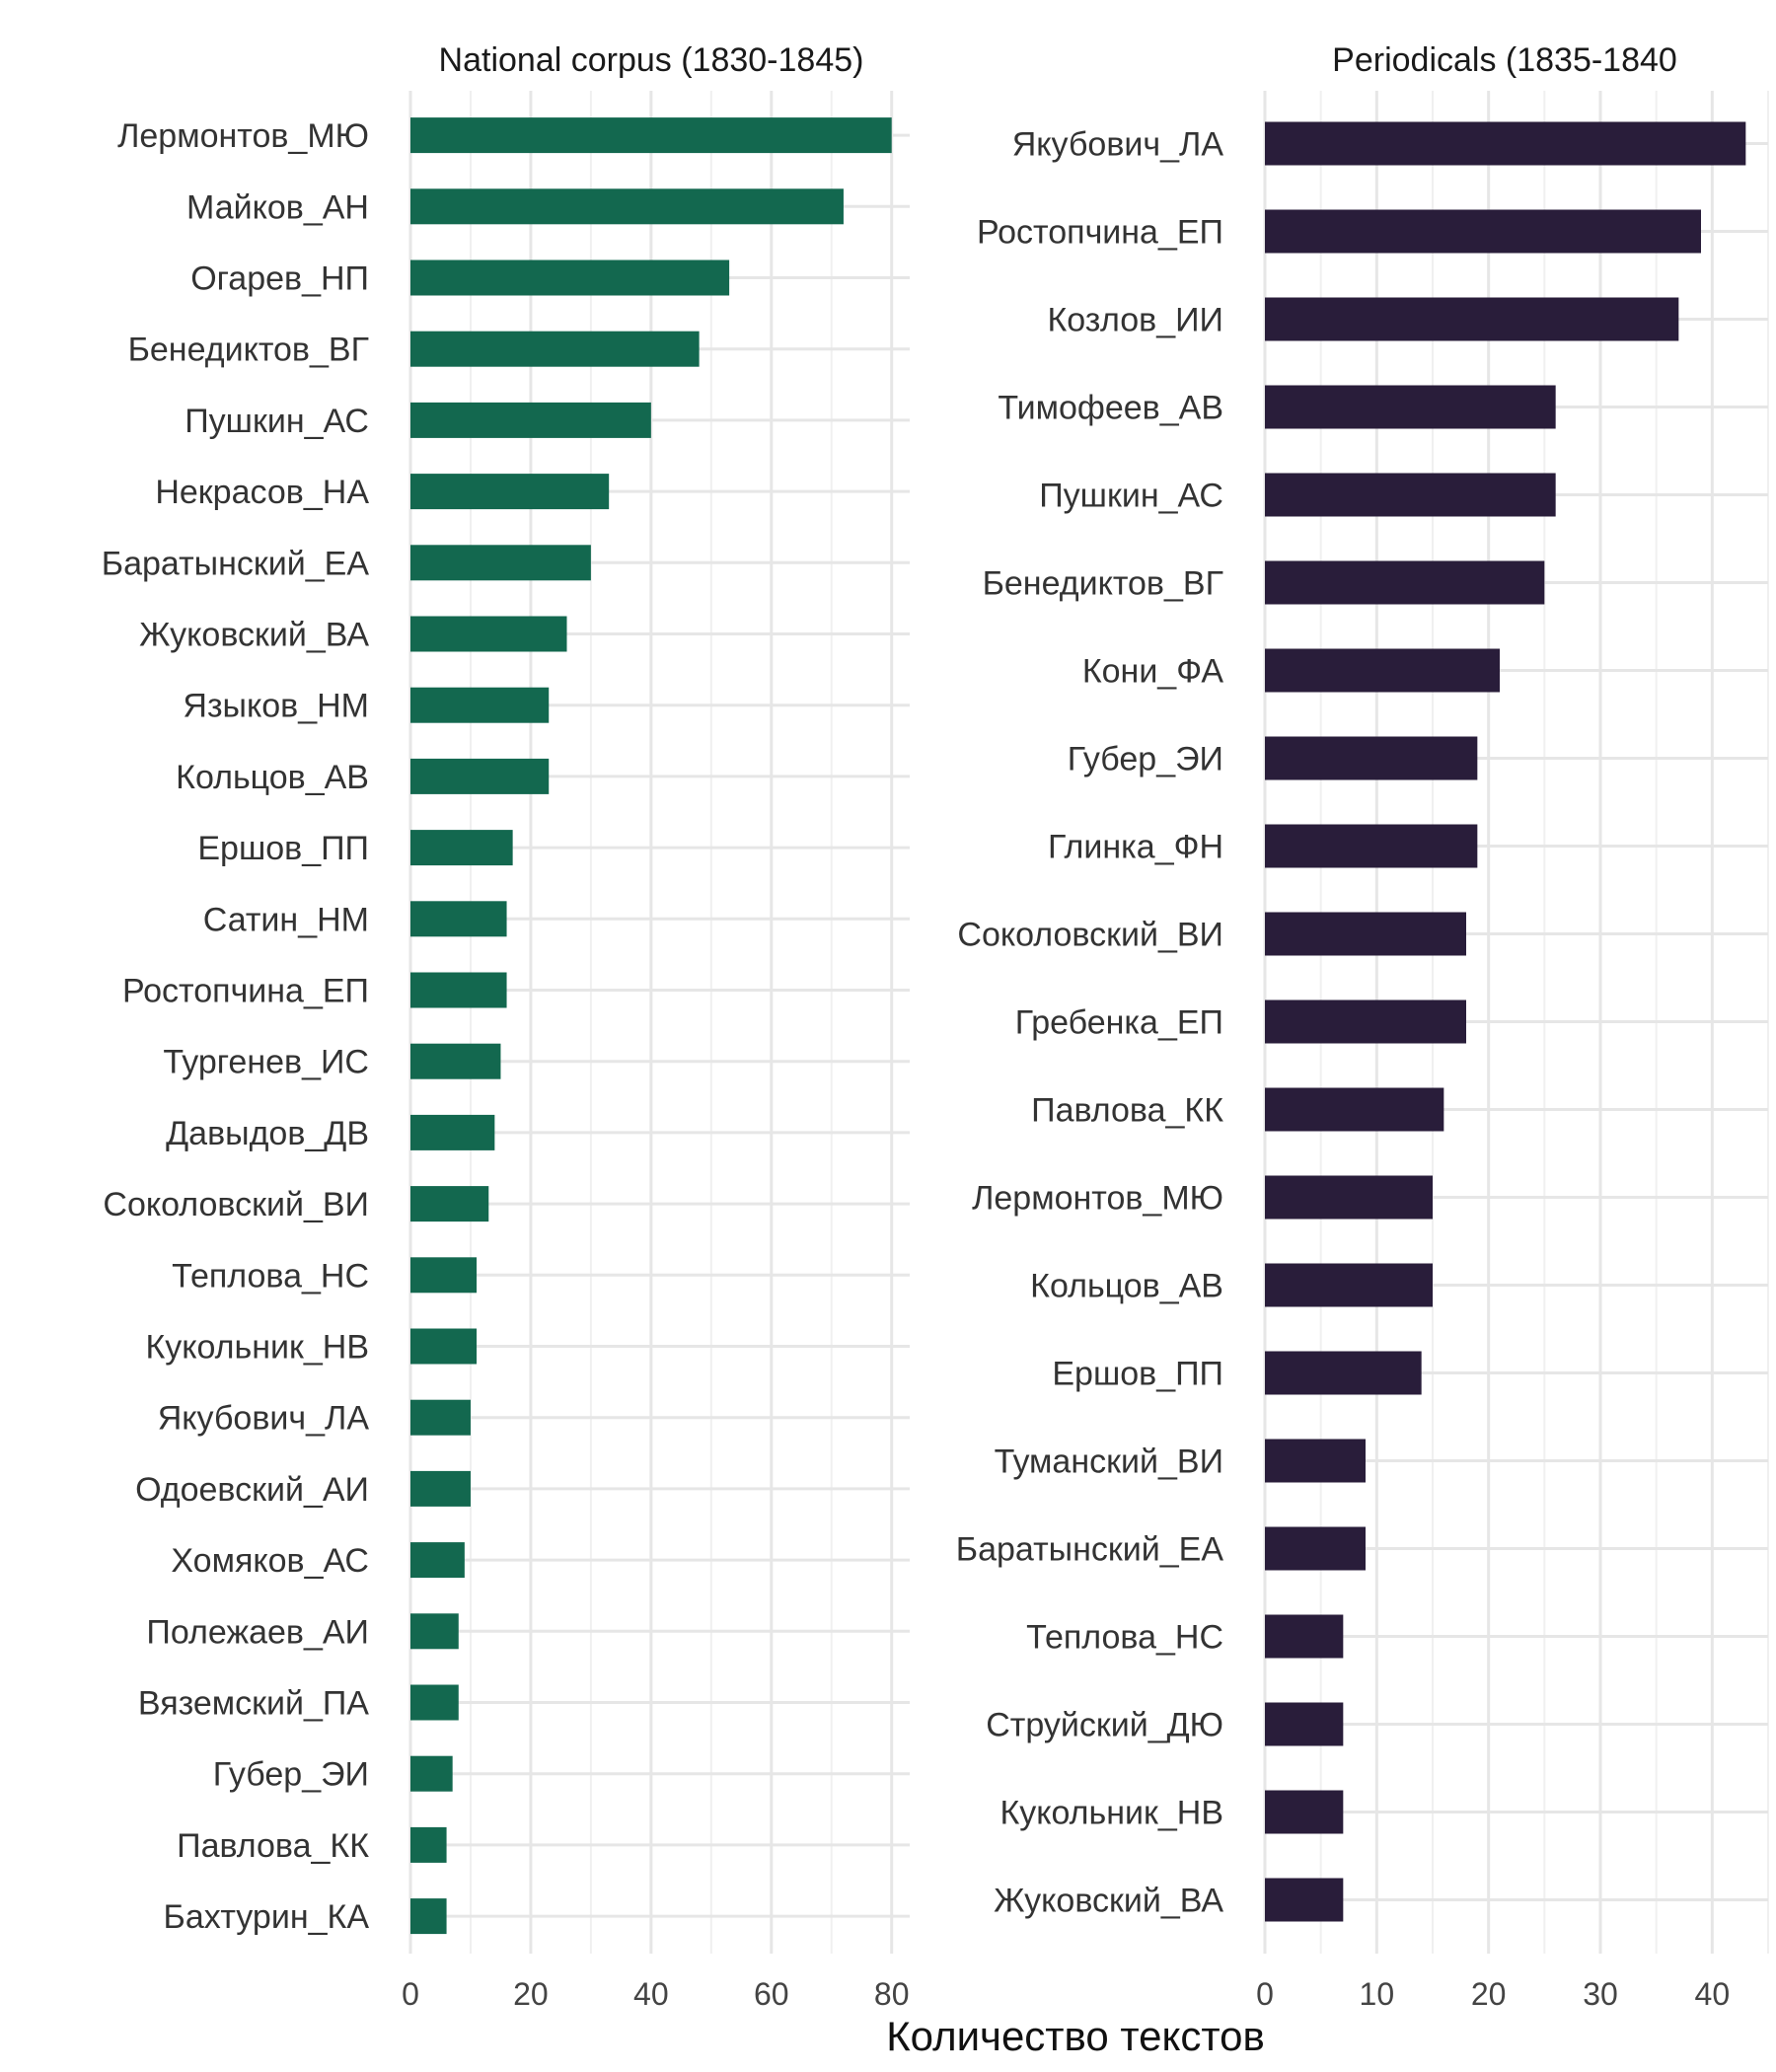 Image resolution: width=1776 pixels, height=2072 pixels. What do you see at coordinates (1713, 1994) in the screenshot?
I see `x-tick-label: 40` at bounding box center [1713, 1994].